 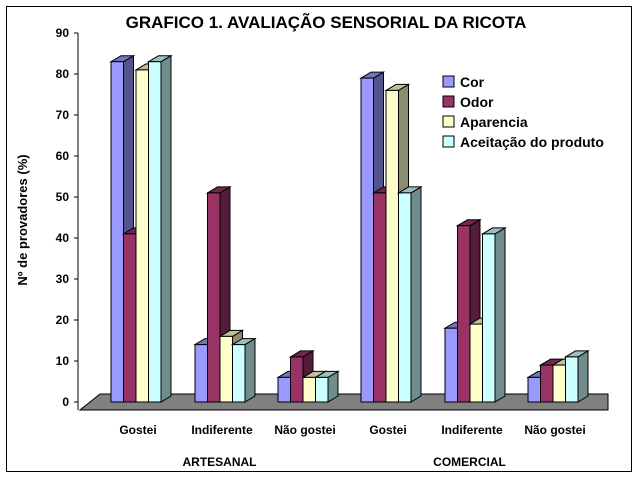 I want to click on legend-label: Odor, so click(x=477, y=102).